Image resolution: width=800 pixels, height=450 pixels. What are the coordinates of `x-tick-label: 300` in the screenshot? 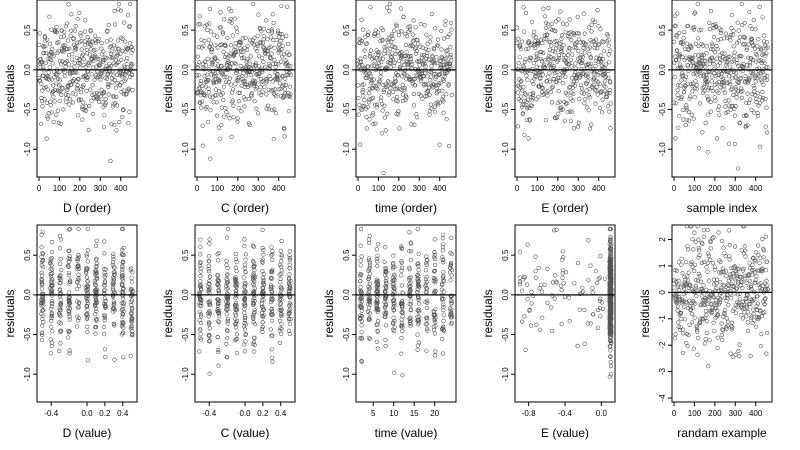 It's located at (420, 188).